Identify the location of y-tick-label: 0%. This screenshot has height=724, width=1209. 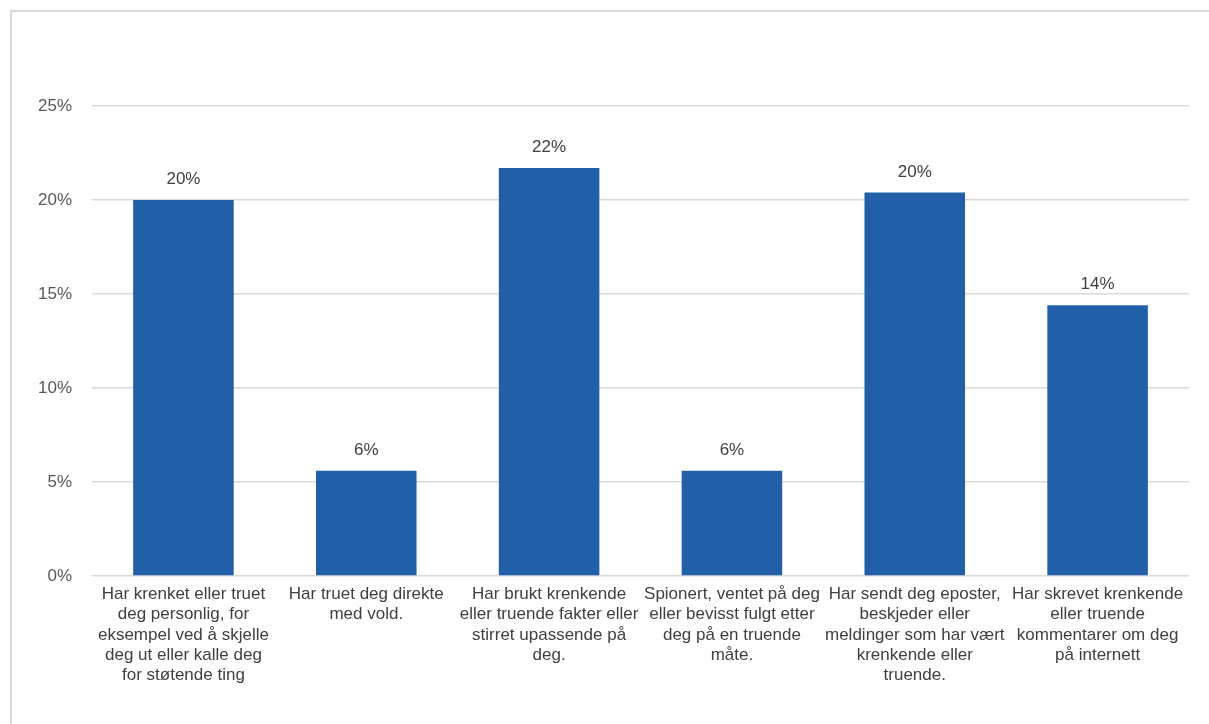
(60, 575).